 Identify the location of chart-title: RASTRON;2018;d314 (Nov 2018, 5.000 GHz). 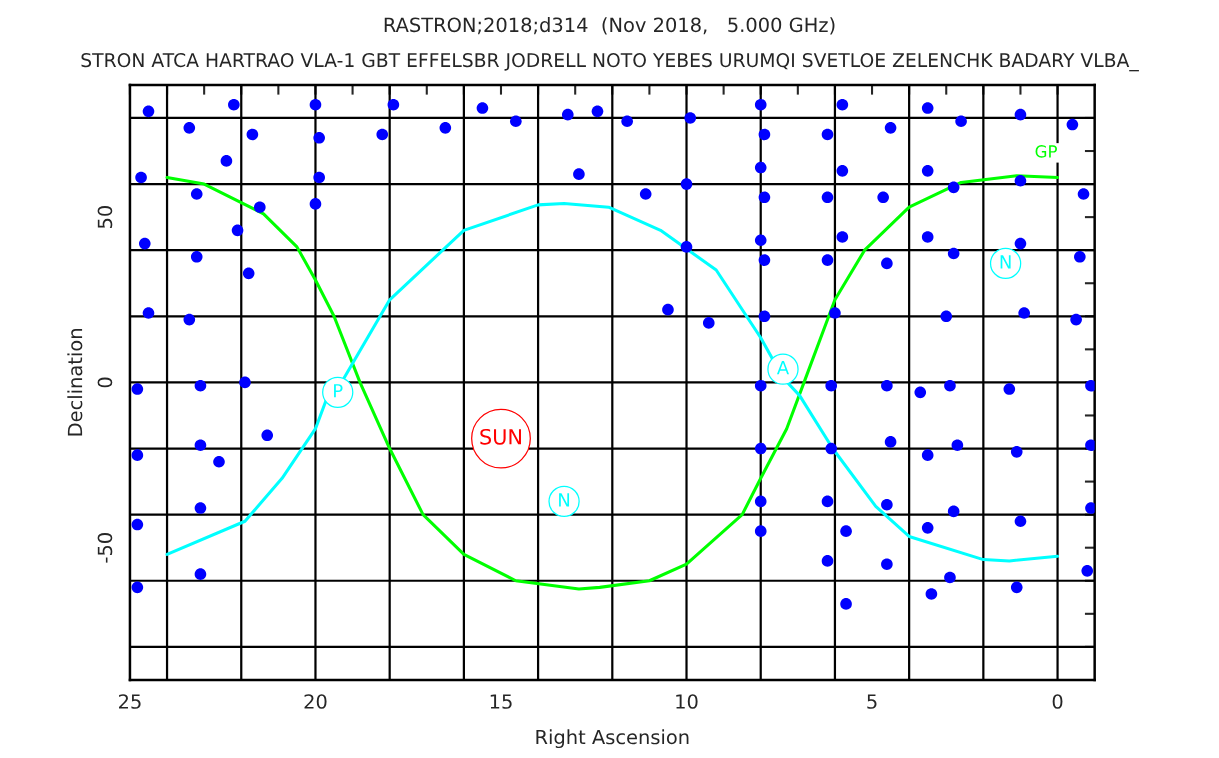
(609, 26).